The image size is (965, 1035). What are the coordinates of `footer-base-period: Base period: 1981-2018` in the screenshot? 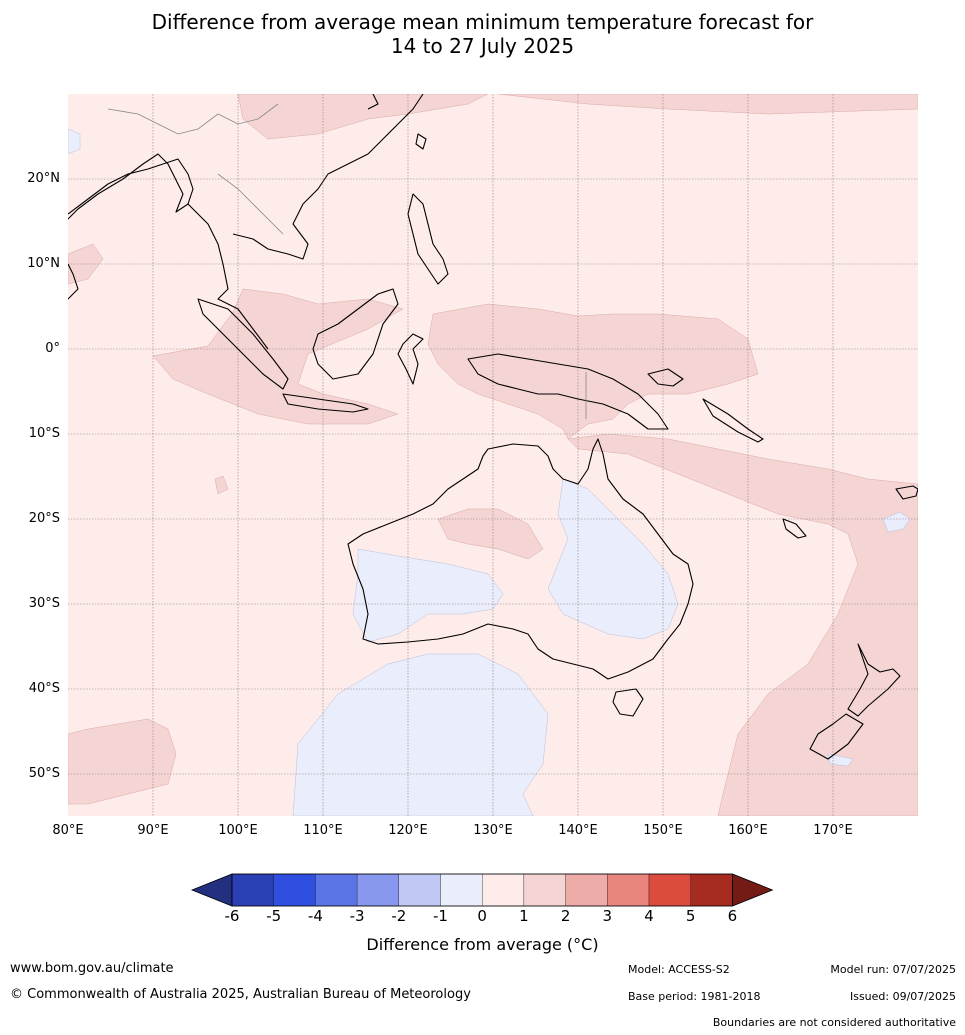 It's located at (694, 996).